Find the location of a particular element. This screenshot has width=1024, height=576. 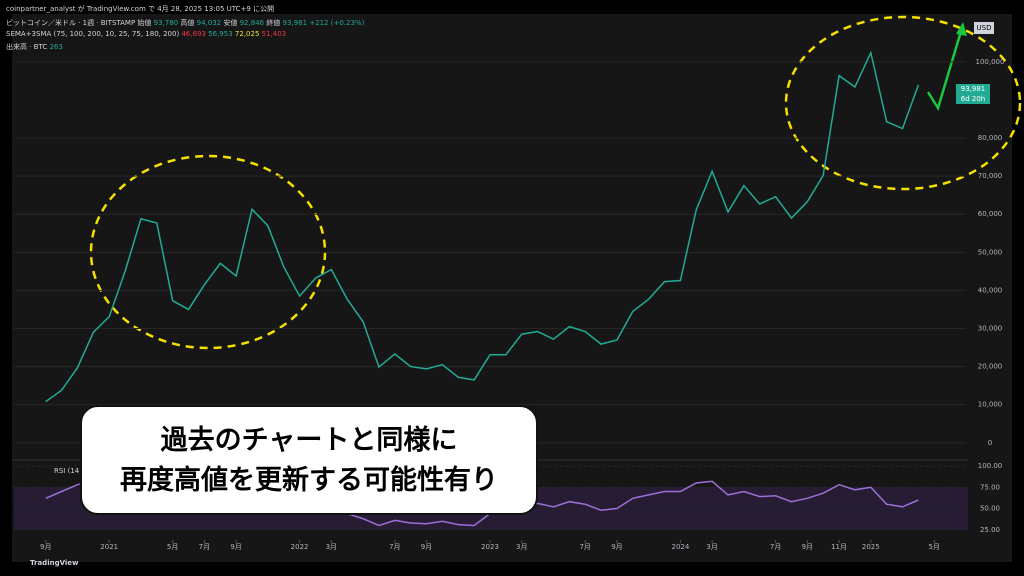

symbol: ビットコイン／米ドル · 1週 · BITSTAMP is located at coordinates (71, 23).